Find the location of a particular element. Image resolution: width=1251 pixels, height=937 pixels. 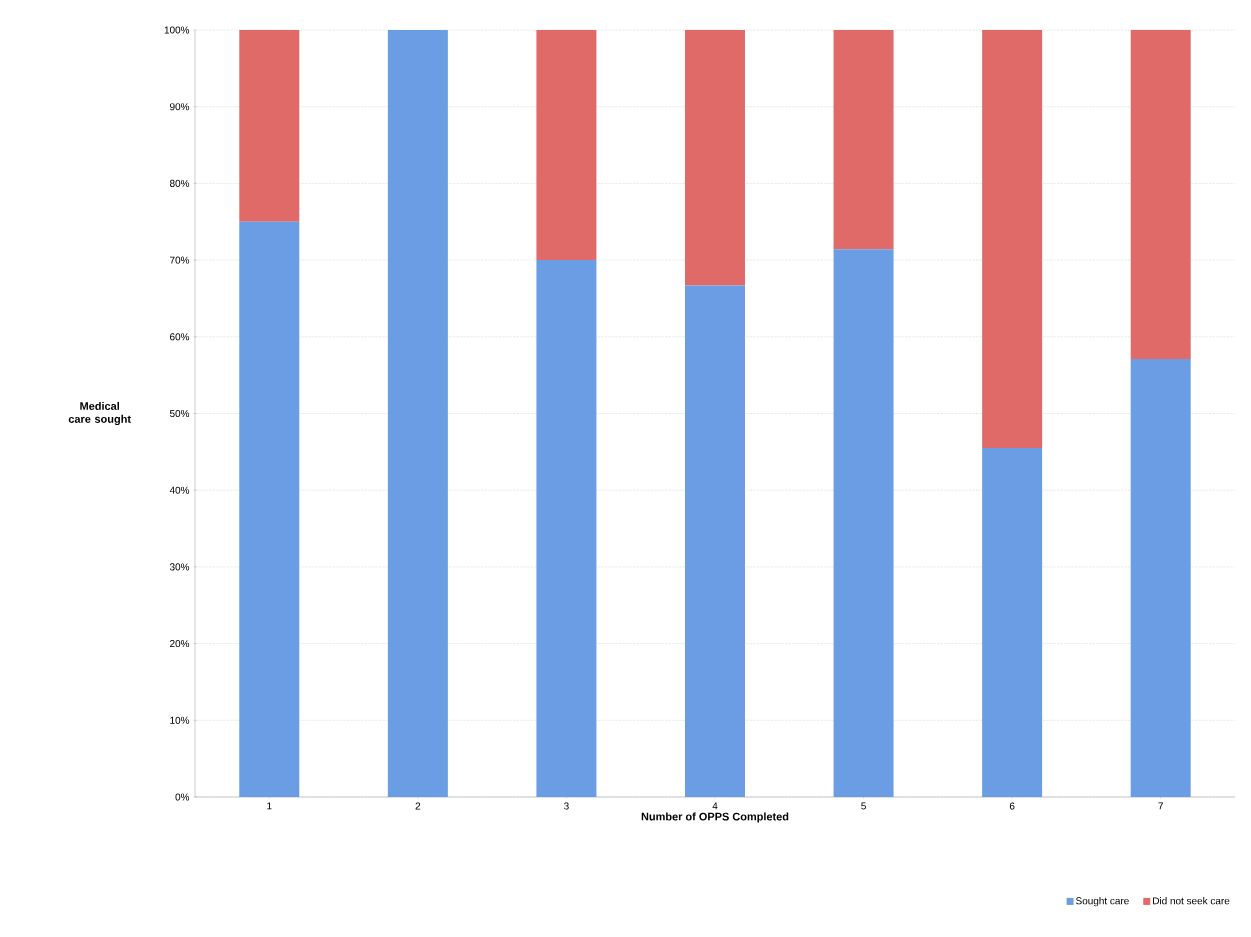

y-tick-label: 60% is located at coordinates (180, 337).